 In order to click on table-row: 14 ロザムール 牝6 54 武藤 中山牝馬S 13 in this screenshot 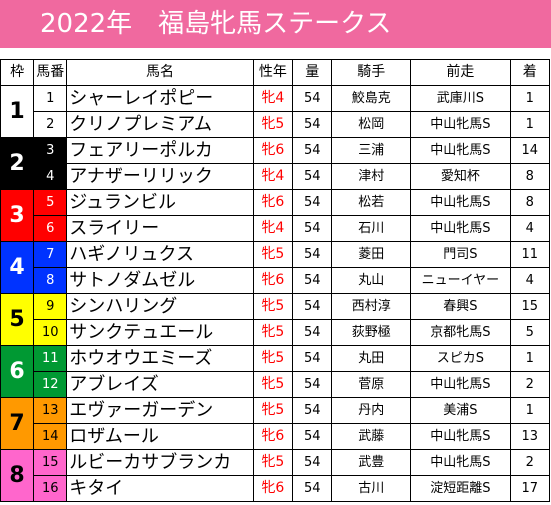, I will do `click(276, 436)`.